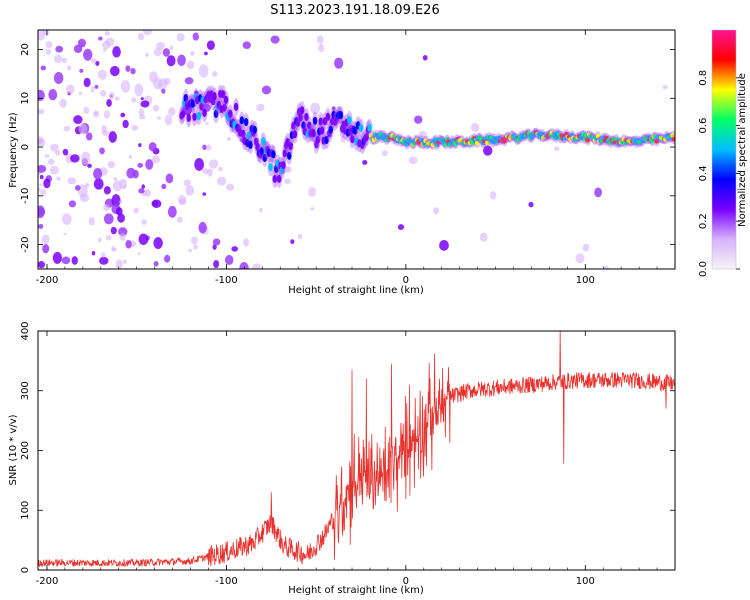 The width and height of the screenshot is (750, 600). Describe the element at coordinates (25, 98) in the screenshot. I see `spectrogram-y-tick-label: 10` at that location.